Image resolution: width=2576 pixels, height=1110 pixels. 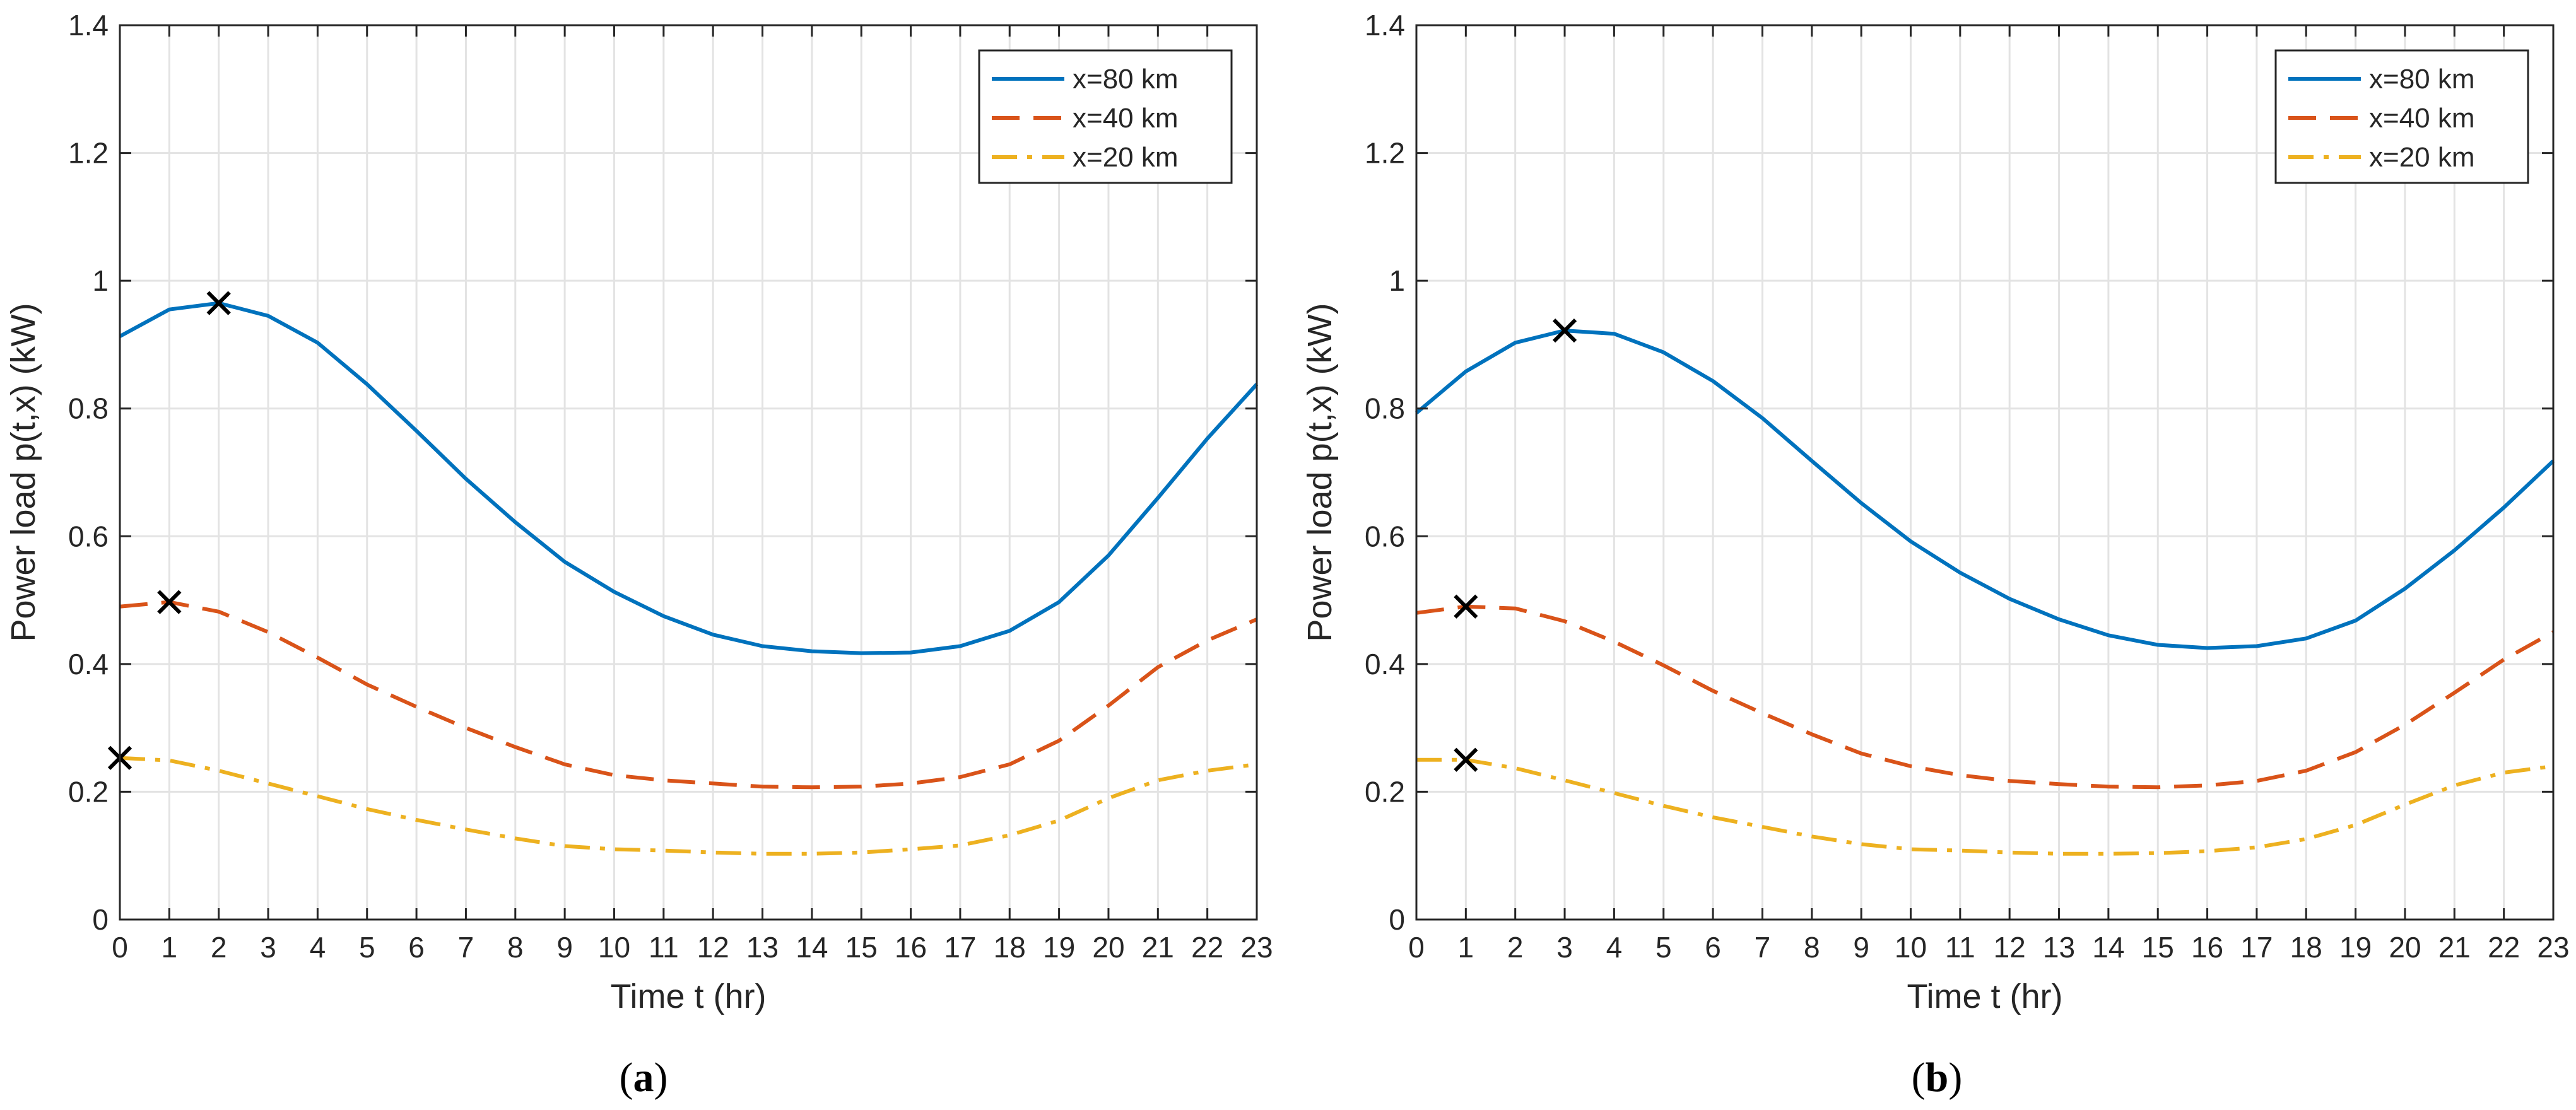 What do you see at coordinates (88, 408) in the screenshot?
I see `y-tick-label: 0.8` at bounding box center [88, 408].